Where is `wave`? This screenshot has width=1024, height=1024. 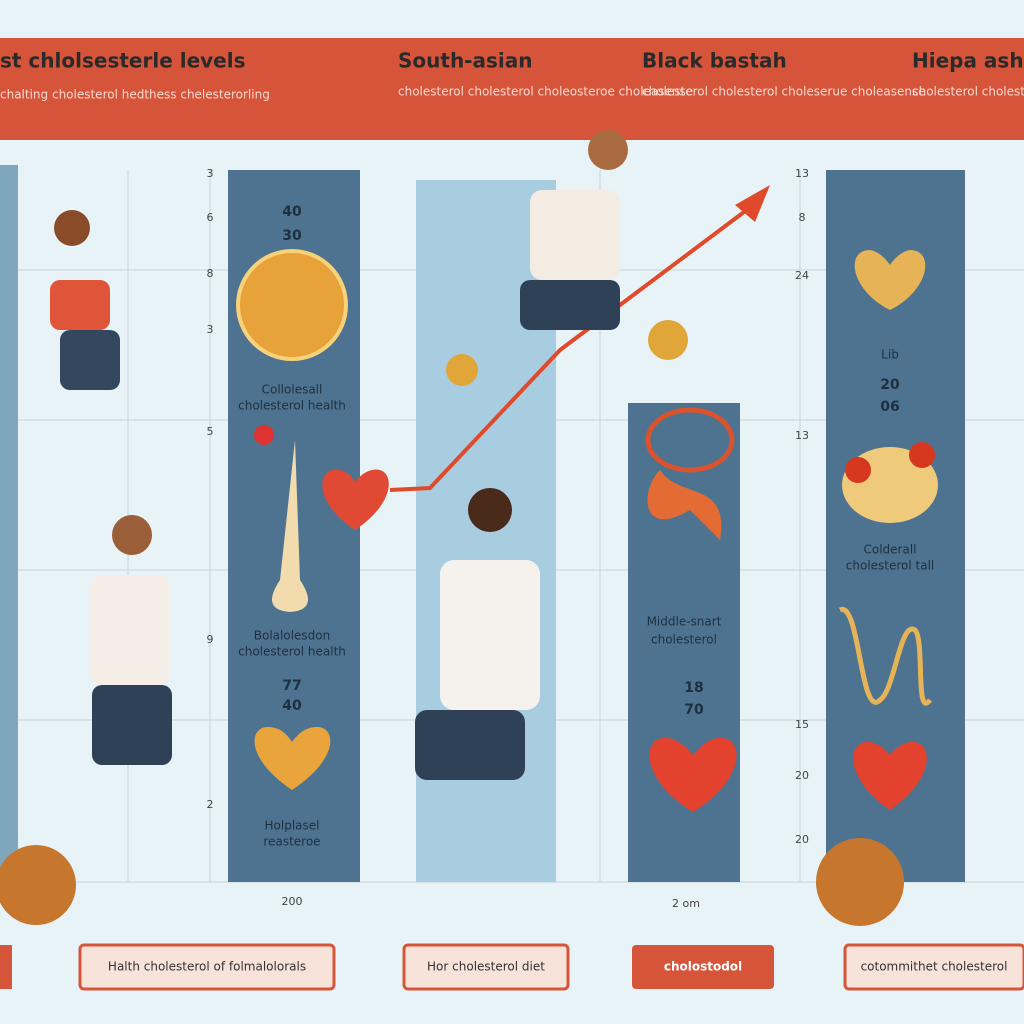
wave is located at coordinates (885, 656).